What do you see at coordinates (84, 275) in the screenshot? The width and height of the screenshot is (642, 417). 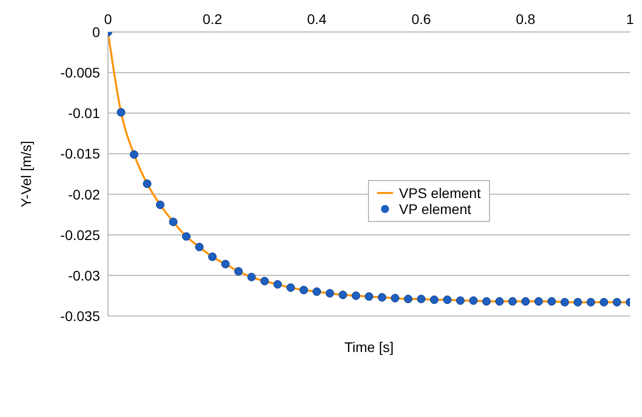 I see `y-tick-label: -0.03` at bounding box center [84, 275].